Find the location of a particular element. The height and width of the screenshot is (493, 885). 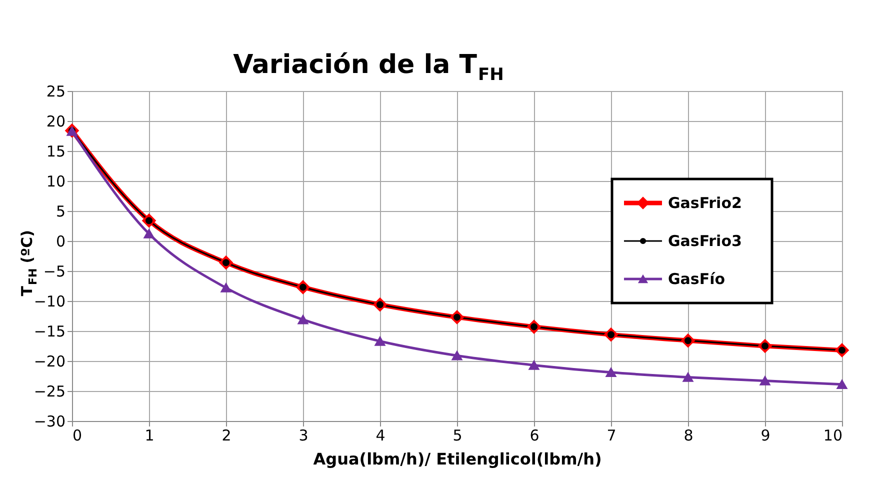

x-tick-label: 5 is located at coordinates (457, 435).